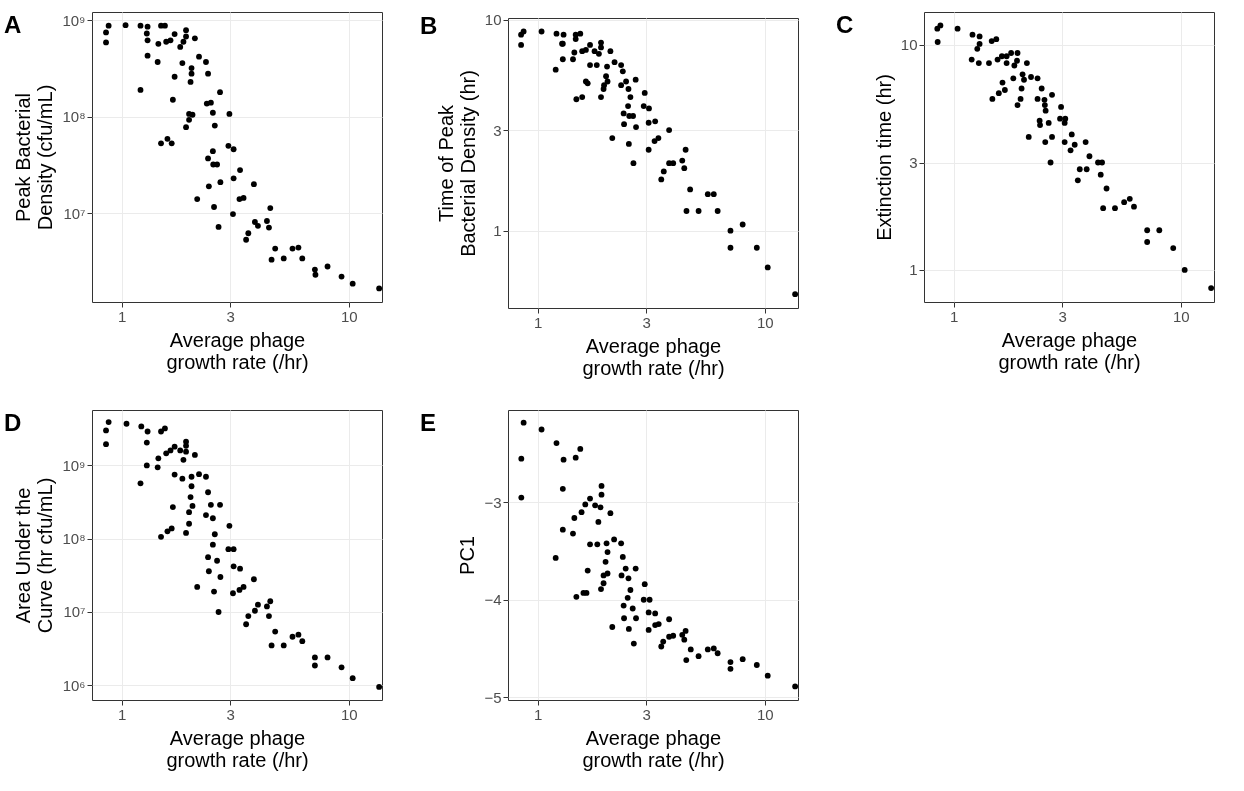 Image resolution: width=1244 pixels, height=791 pixels. I want to click on y-axis-title: PC1, so click(467, 555).